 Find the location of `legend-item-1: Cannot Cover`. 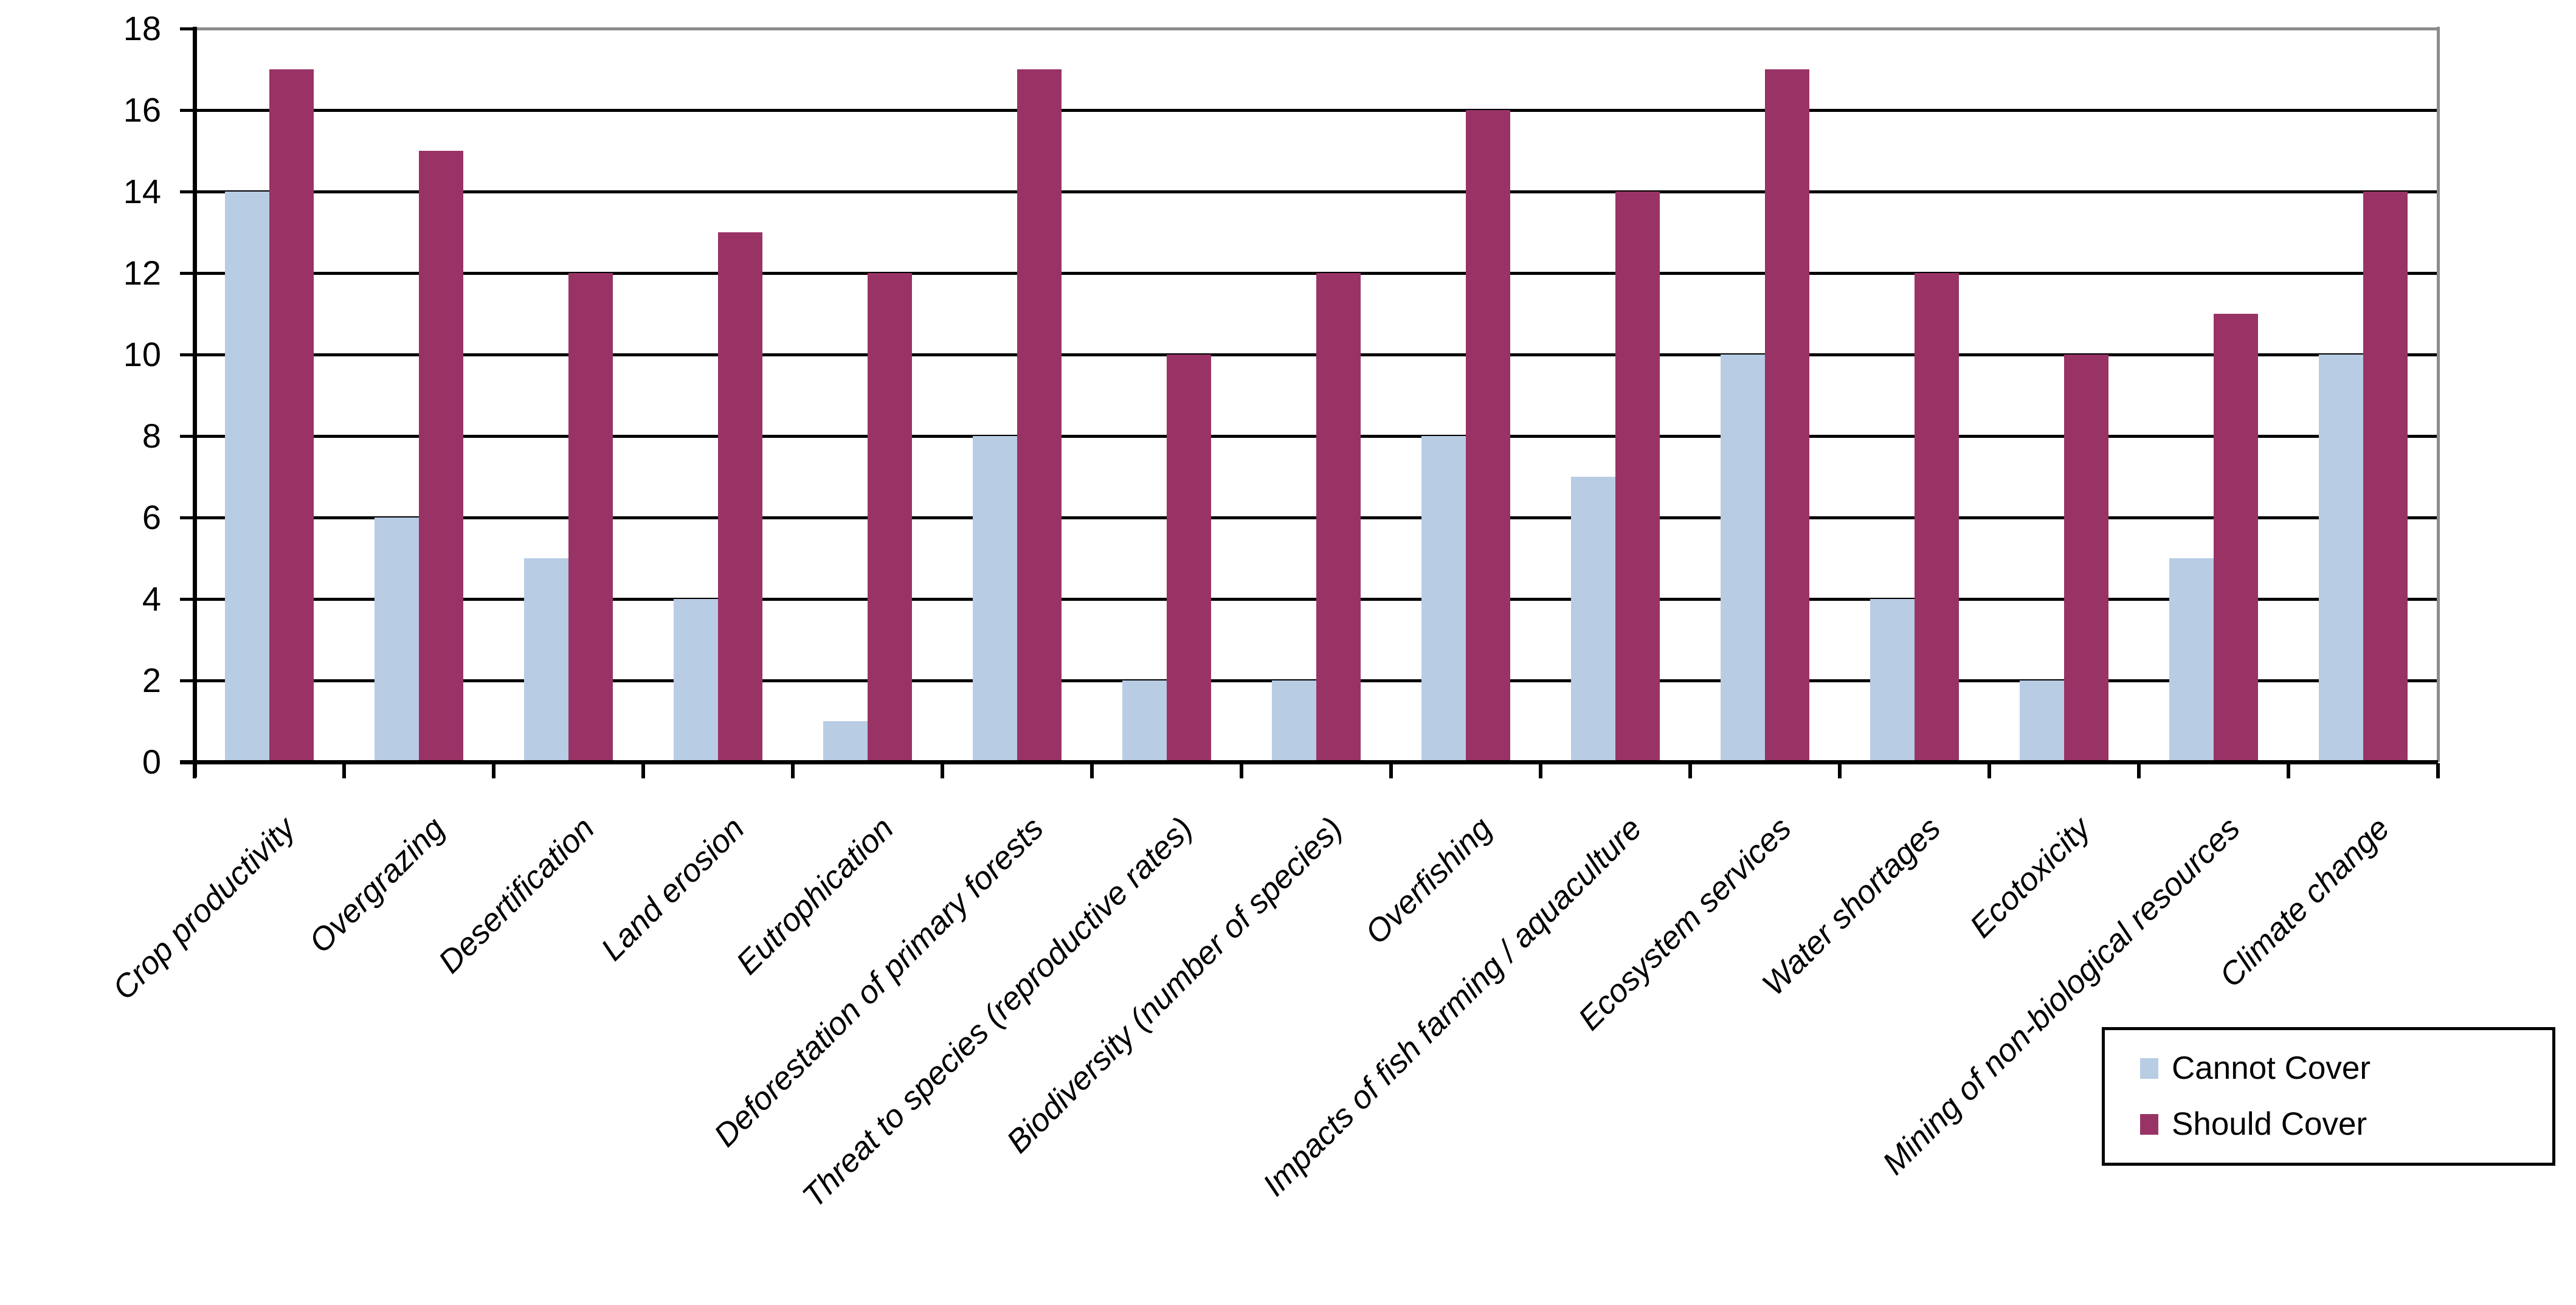

legend-item-1: Cannot Cover is located at coordinates (2346, 1068).